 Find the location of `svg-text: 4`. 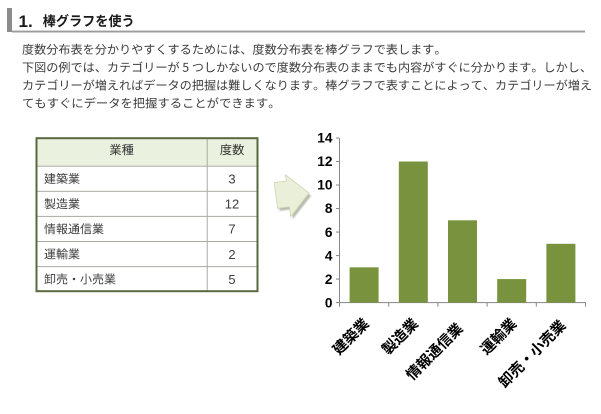

svg-text: 4 is located at coordinates (329, 255).